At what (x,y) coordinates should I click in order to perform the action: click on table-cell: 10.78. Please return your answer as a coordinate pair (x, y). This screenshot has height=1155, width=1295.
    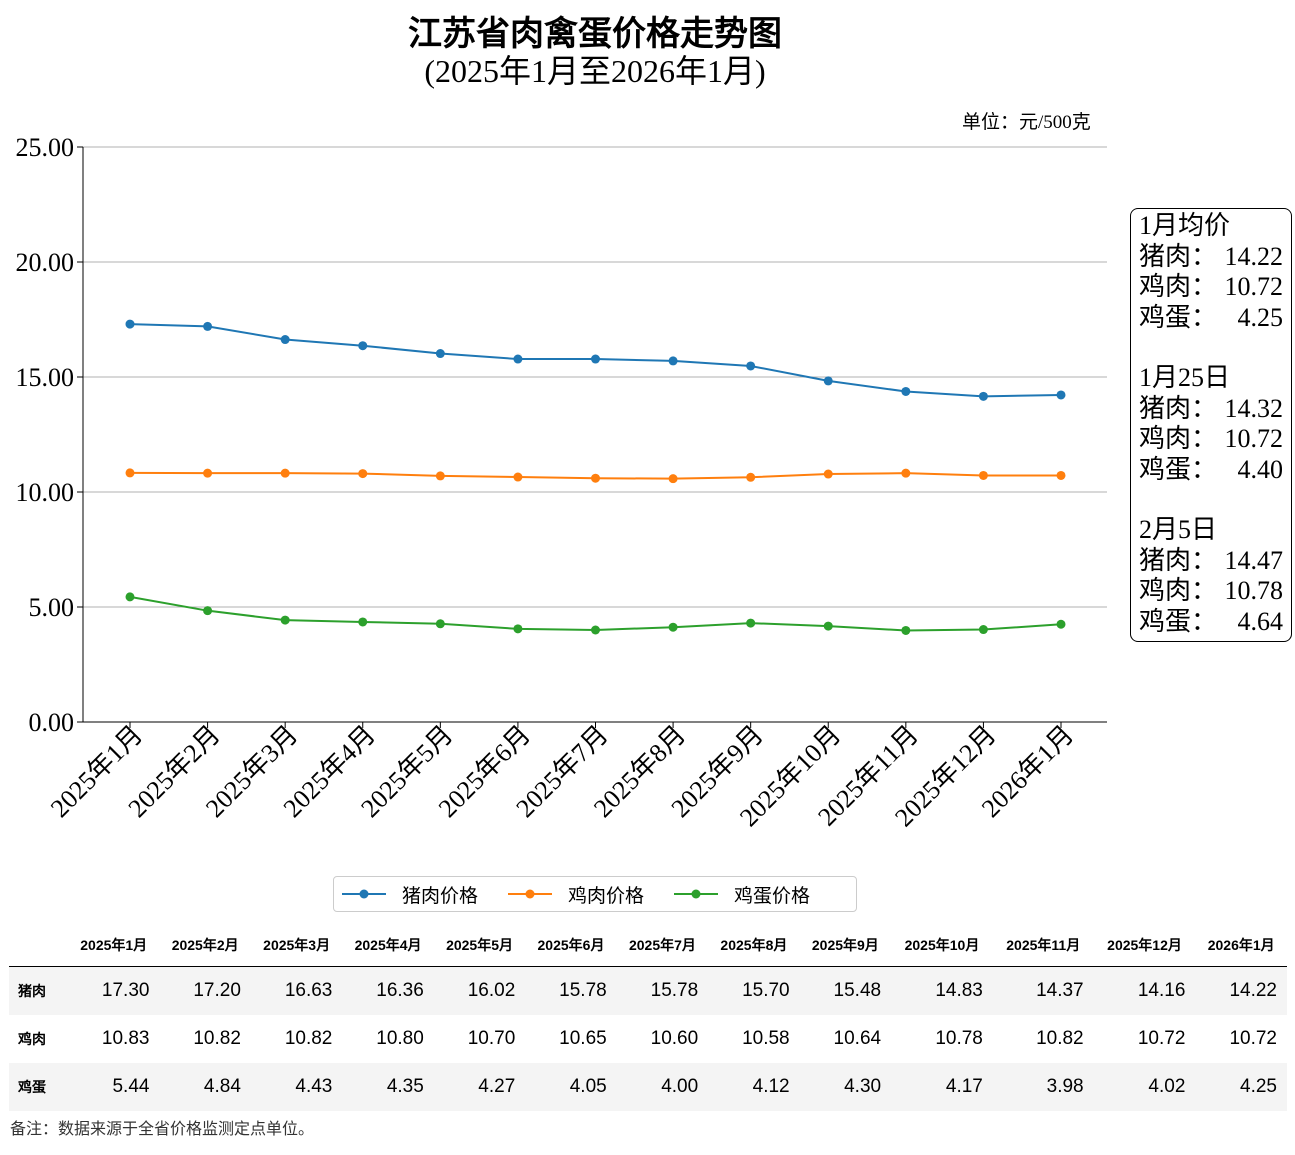
    Looking at the image, I should click on (959, 1038).